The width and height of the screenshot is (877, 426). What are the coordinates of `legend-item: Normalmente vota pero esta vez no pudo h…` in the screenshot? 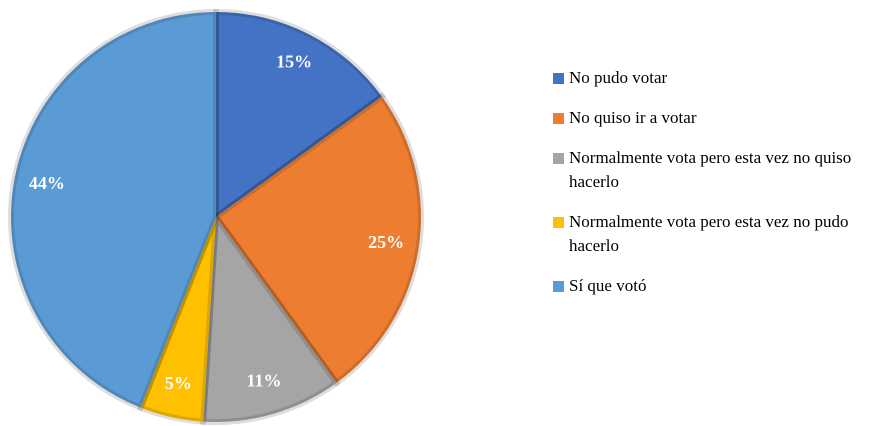 It's located at (713, 234).